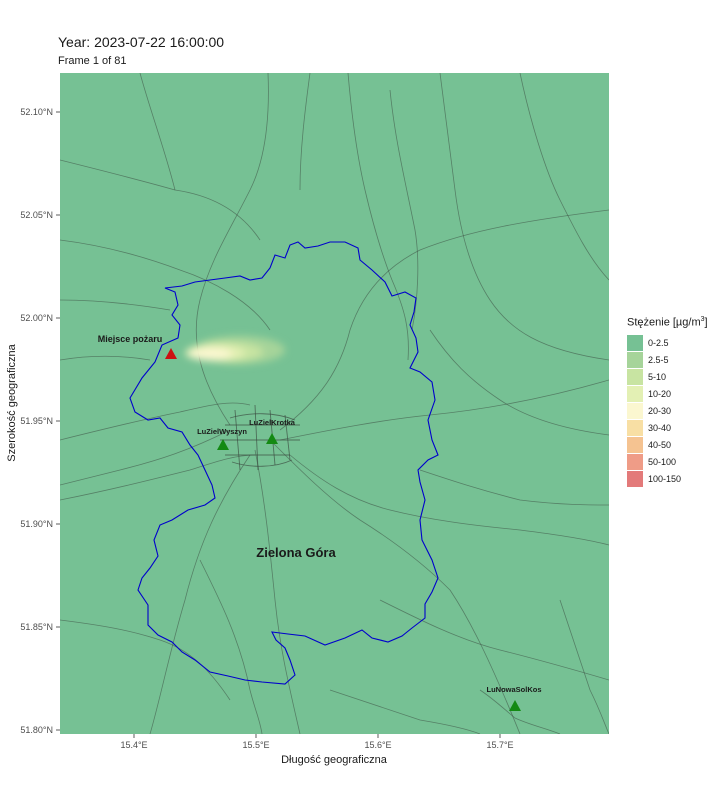  Describe the element at coordinates (673, 411) in the screenshot. I see `legend-item: 20-30` at that location.